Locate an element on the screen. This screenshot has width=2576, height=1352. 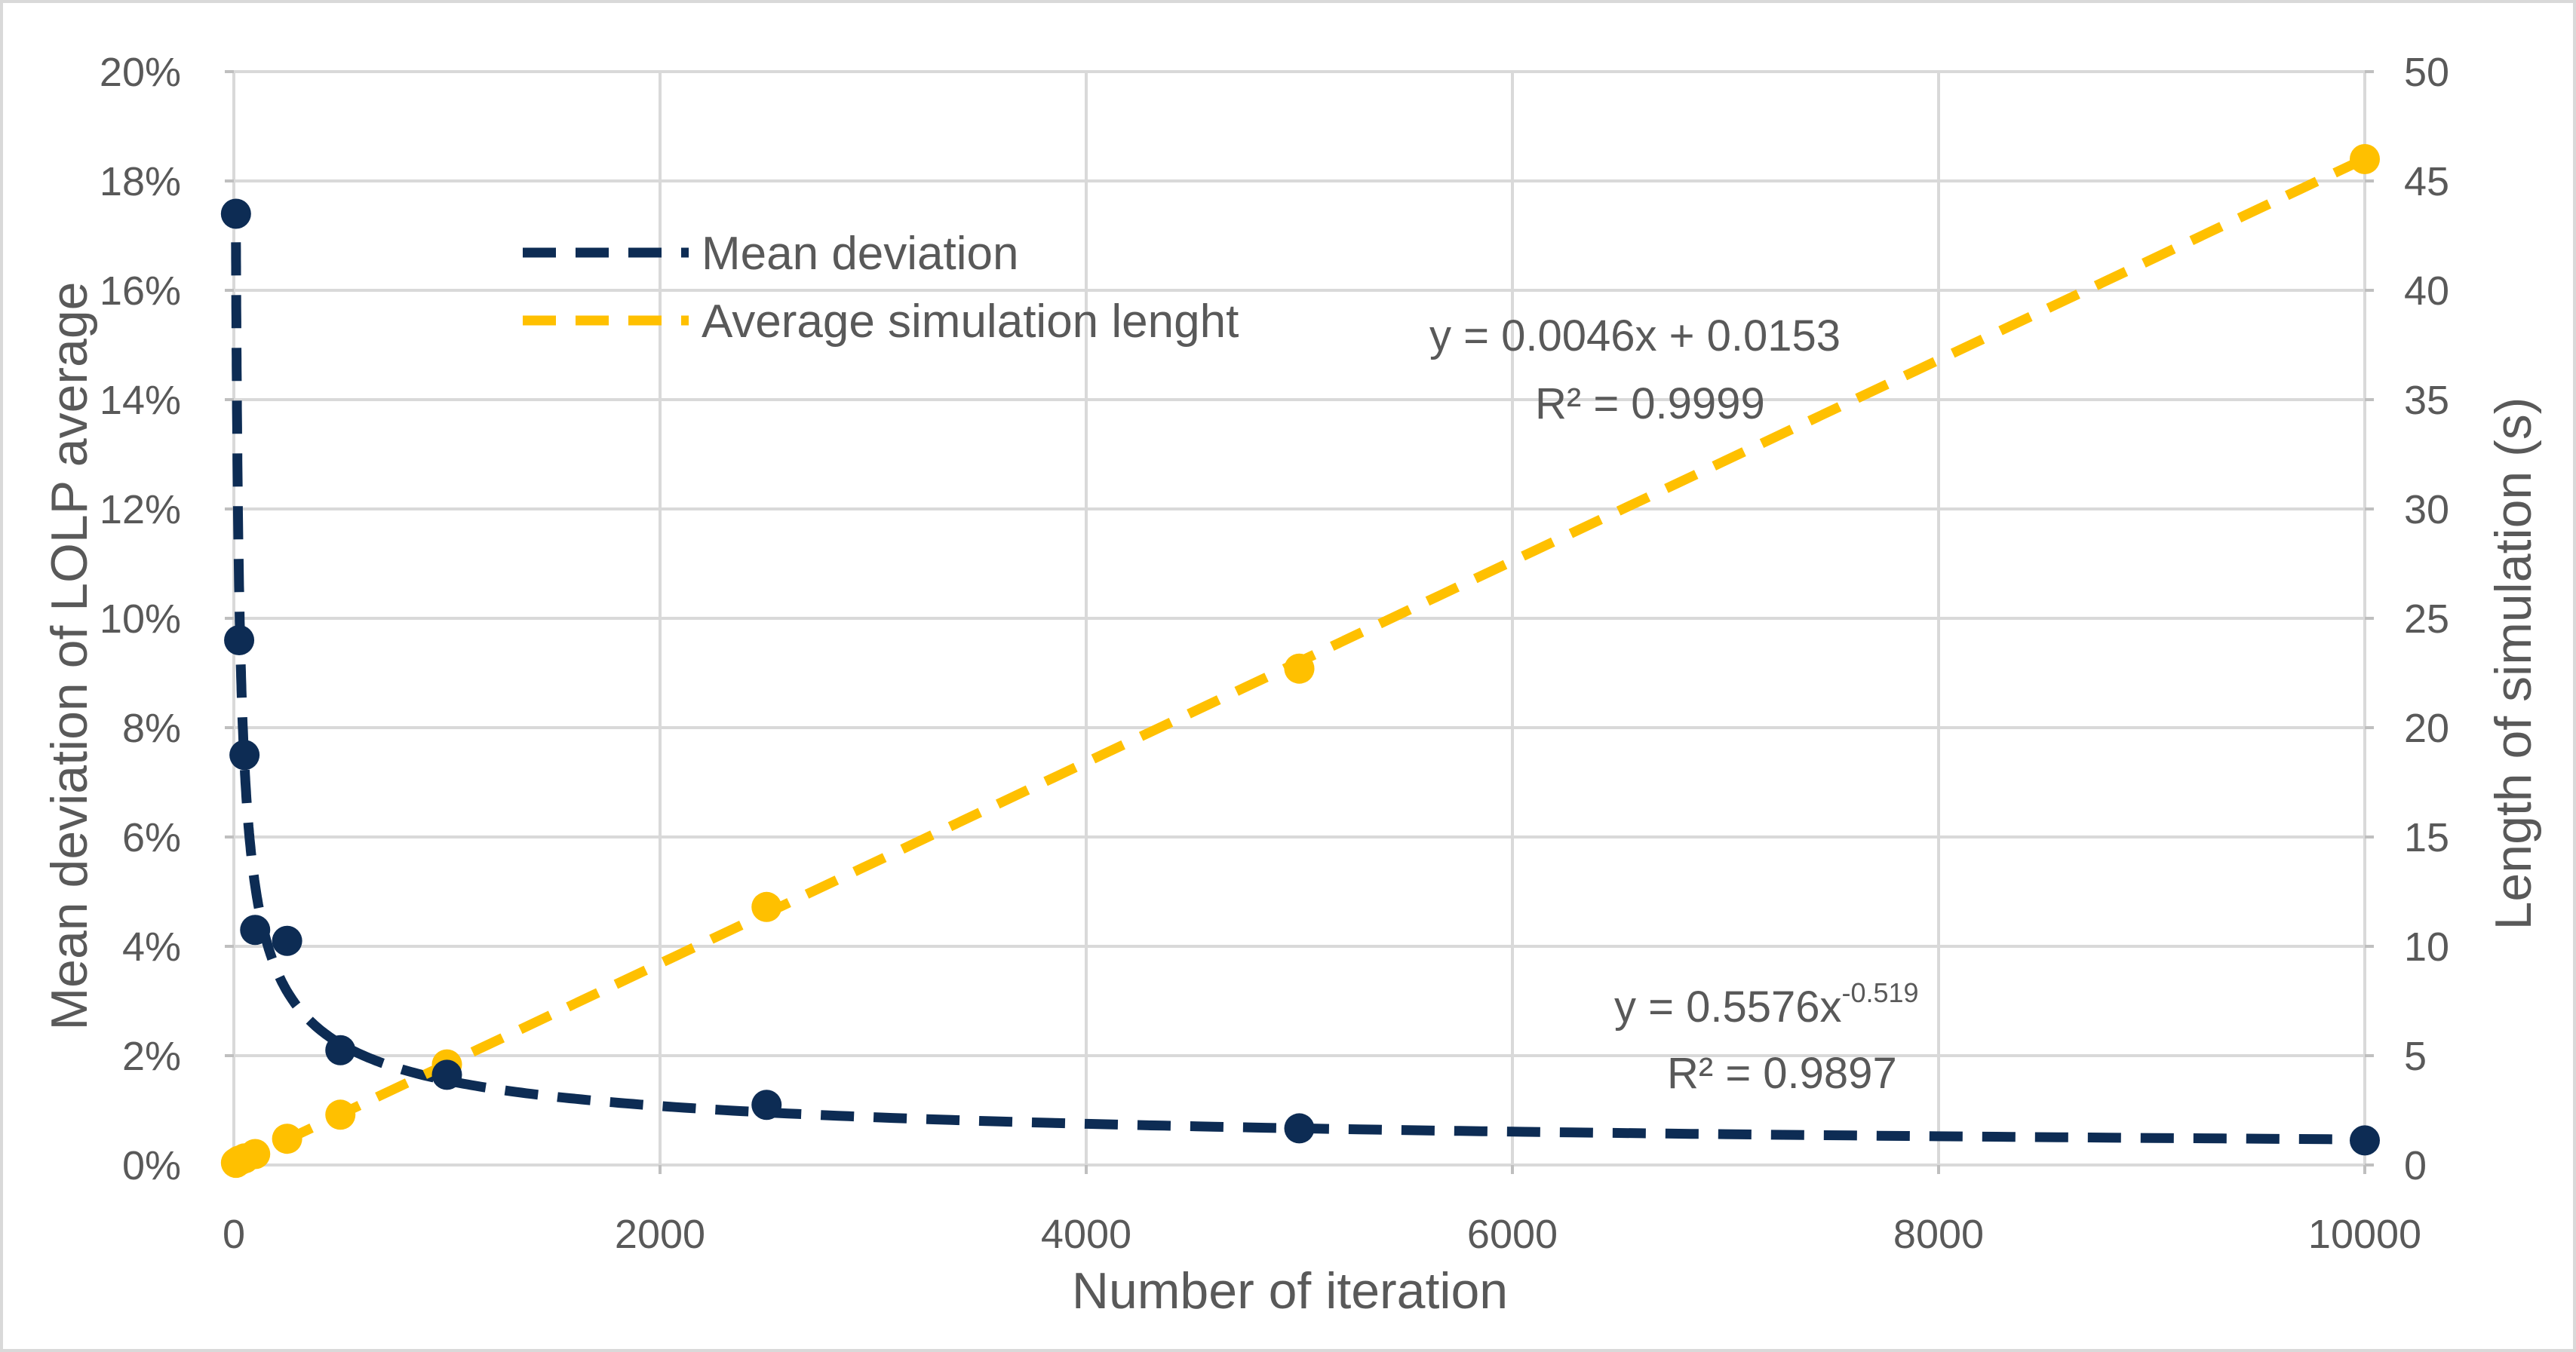
y2-tick-label: 25 is located at coordinates (2426, 619).